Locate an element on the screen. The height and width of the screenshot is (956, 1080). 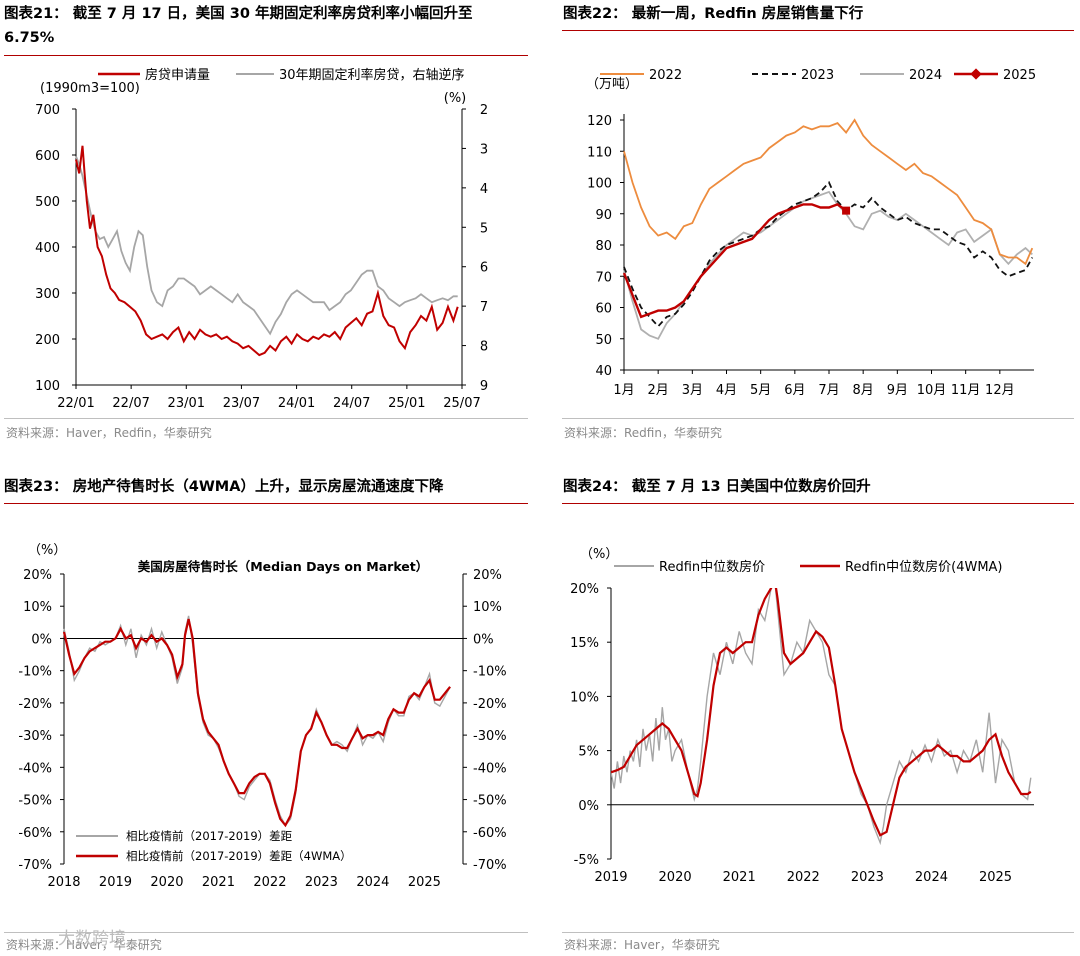
y-tick-label: 90 is located at coordinates (603, 215).